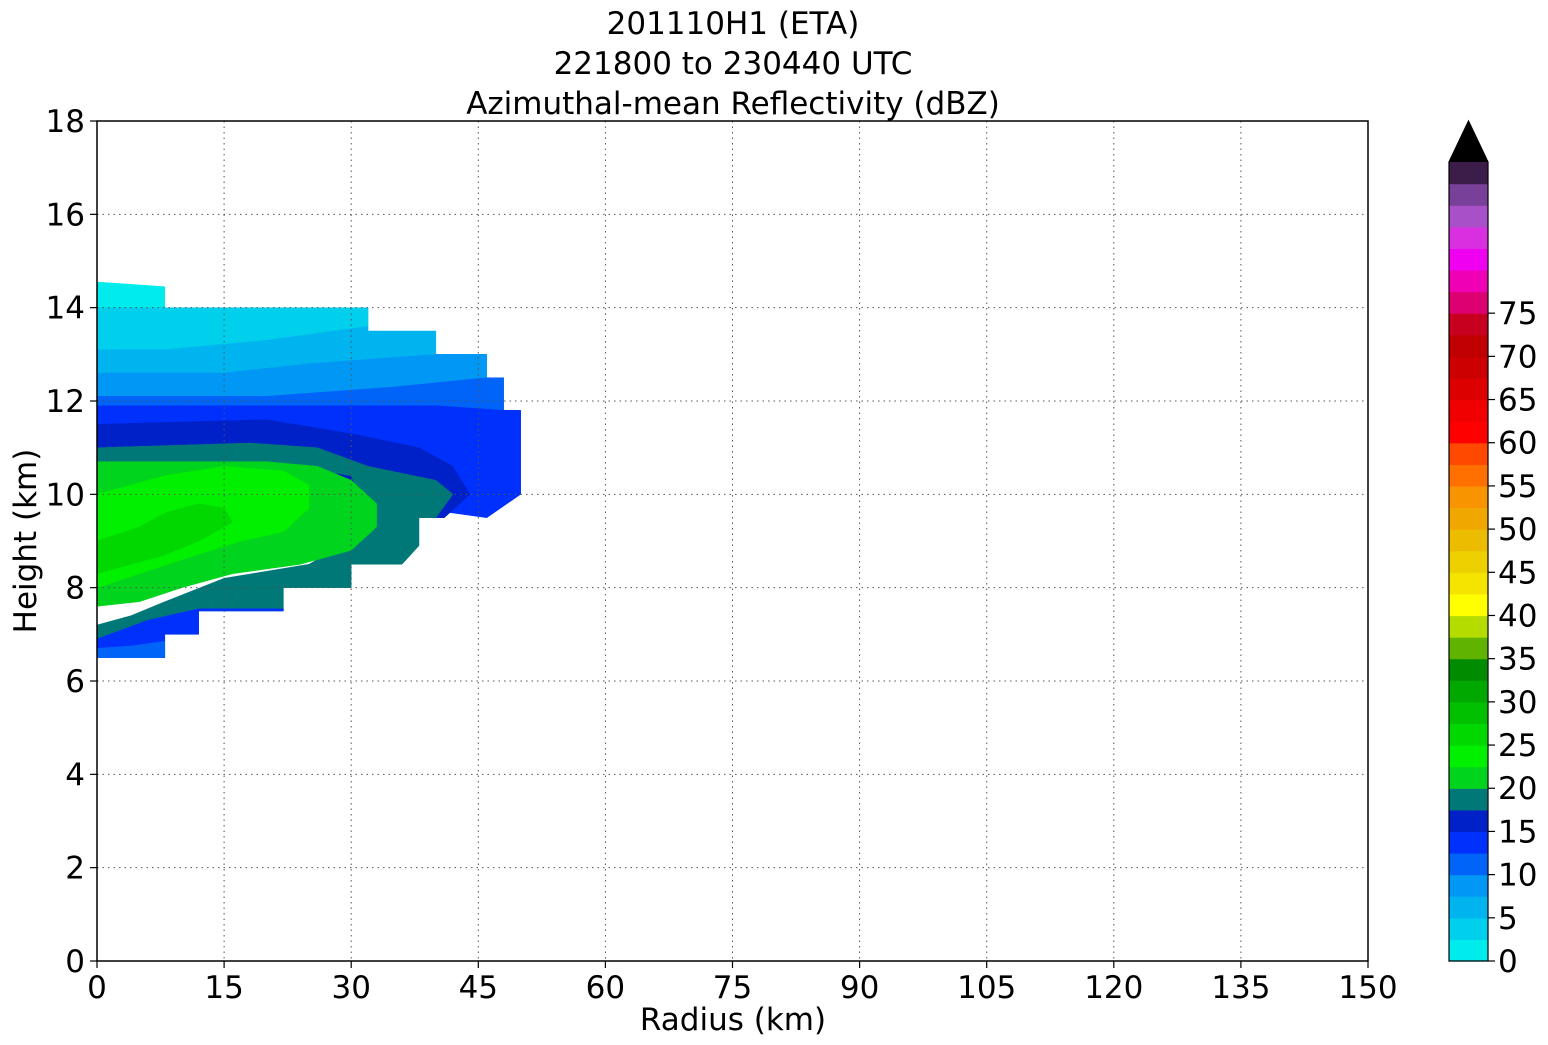 Image resolution: width=1548 pixels, height=1045 pixels. What do you see at coordinates (733, 24) in the screenshot?
I see `chart-title-line-1: 201110H1 (ETA)` at bounding box center [733, 24].